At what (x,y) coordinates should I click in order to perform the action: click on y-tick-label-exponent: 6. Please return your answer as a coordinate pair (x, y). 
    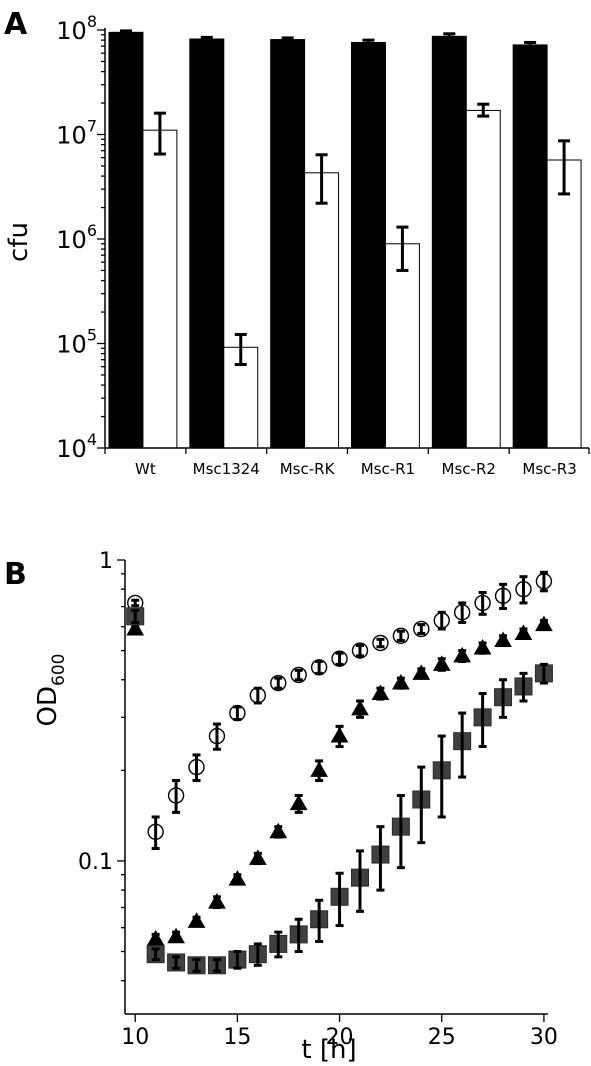
    Looking at the image, I should click on (92, 230).